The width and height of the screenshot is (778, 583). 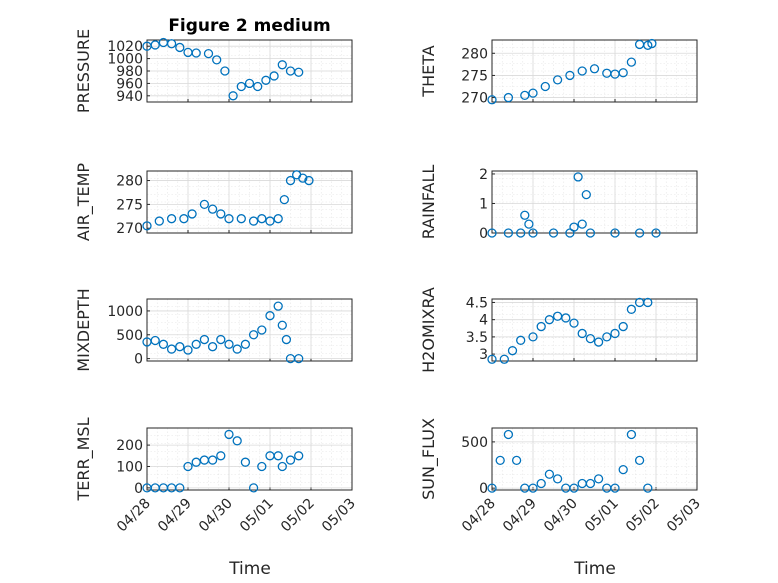 I want to click on y-axis-label: SUN_FLUX, so click(x=429, y=459).